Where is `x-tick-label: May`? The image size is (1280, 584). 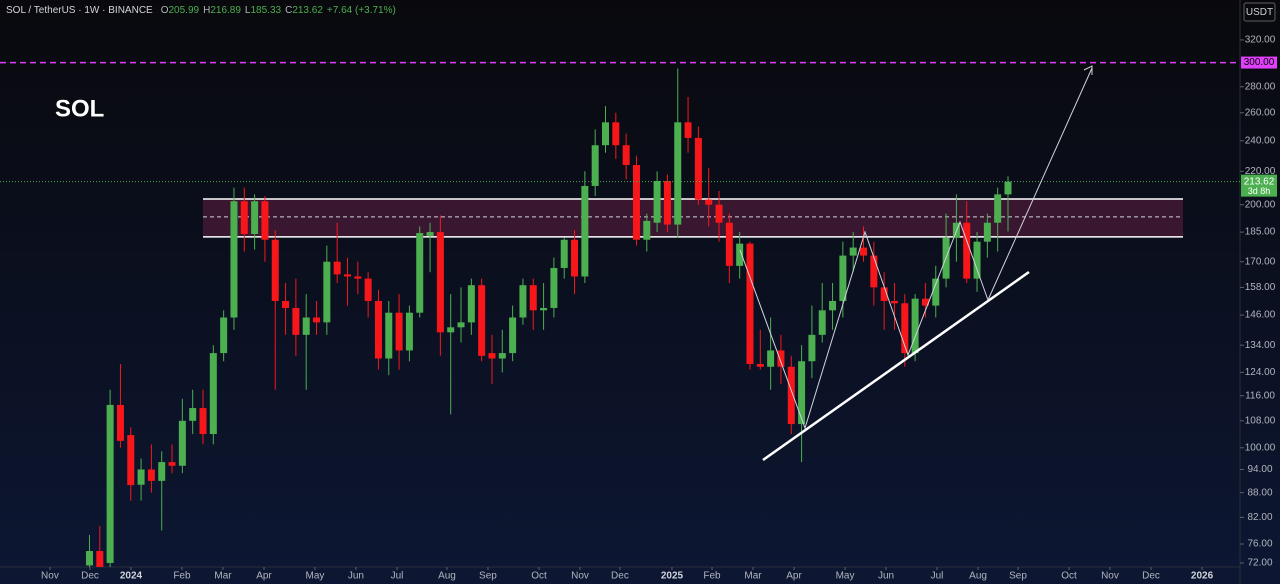
x-tick-label: May is located at coordinates (845, 576).